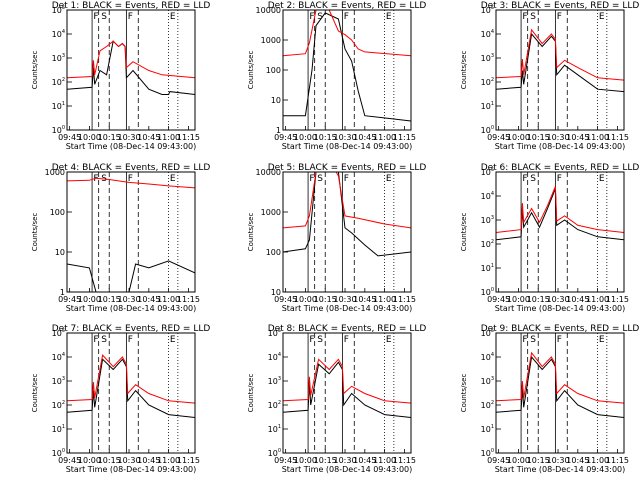  Describe the element at coordinates (560, 6) in the screenshot. I see `panel-title: Det 3: BLACK = Events, RED = LLD` at that location.